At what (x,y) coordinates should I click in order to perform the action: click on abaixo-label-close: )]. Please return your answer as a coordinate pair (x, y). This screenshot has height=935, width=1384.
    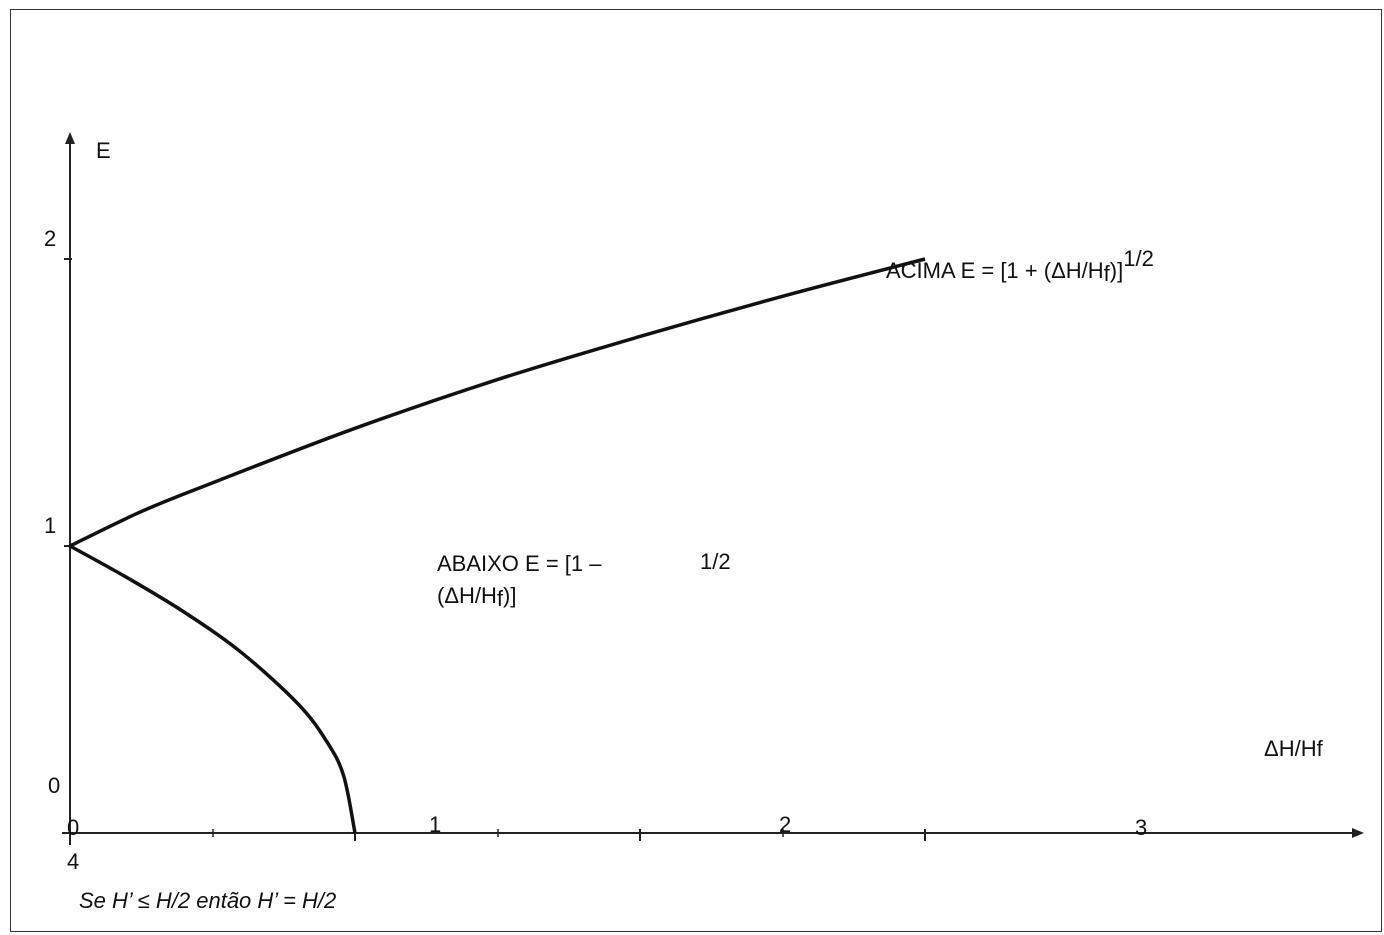
    Looking at the image, I should click on (510, 595).